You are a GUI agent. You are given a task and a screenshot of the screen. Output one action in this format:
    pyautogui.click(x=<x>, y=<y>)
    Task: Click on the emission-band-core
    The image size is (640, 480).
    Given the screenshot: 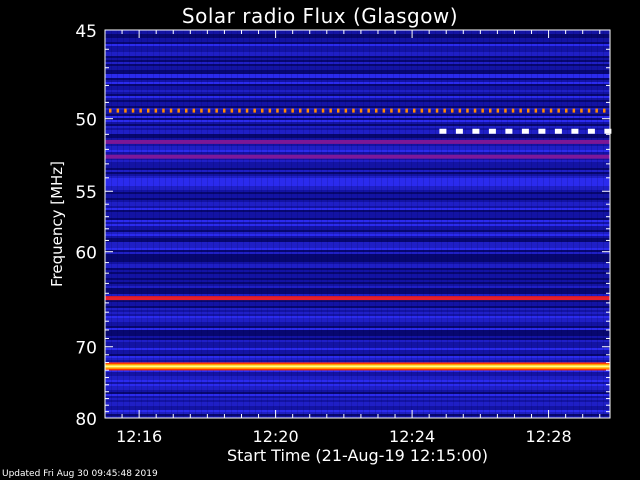 What is the action you would take?
    pyautogui.click(x=357, y=366)
    